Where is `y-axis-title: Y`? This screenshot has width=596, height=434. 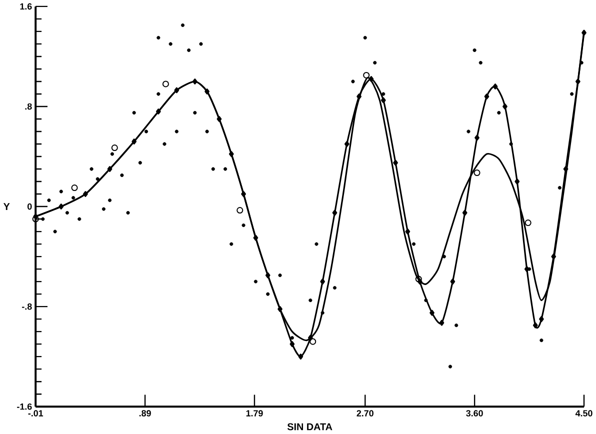 y-axis-title: Y is located at coordinates (6, 206).